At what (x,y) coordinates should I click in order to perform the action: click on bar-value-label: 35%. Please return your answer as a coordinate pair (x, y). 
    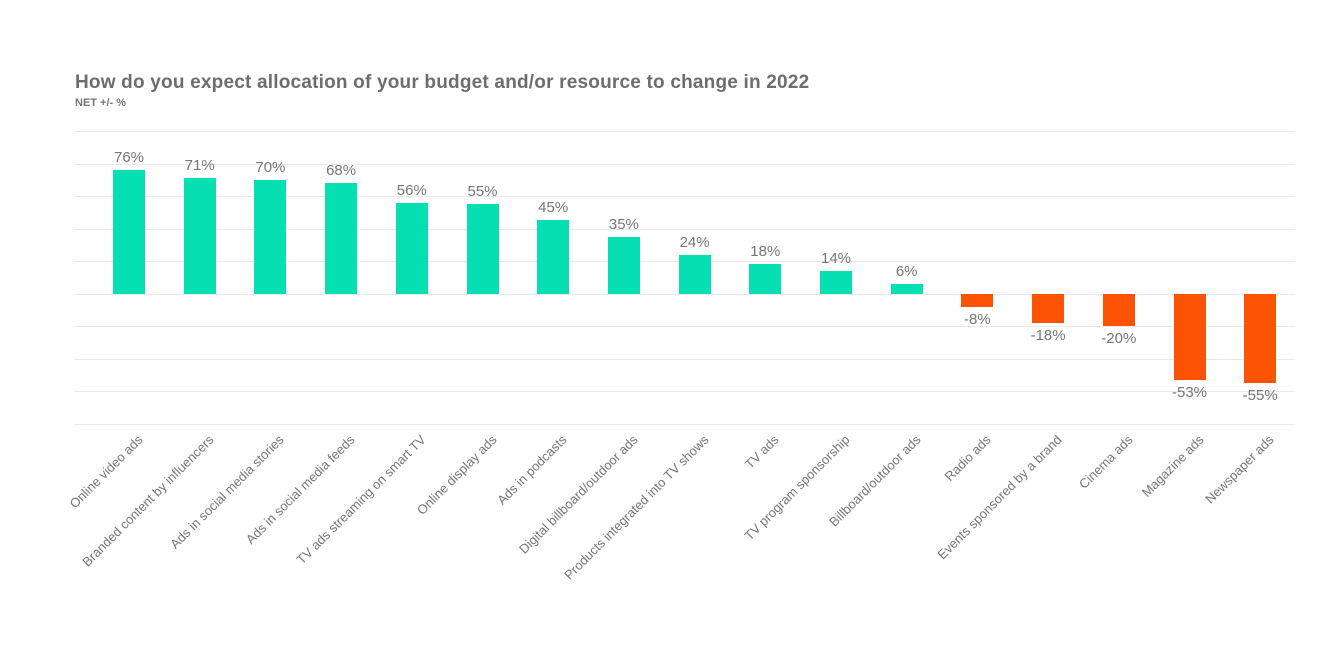
    Looking at the image, I should click on (623, 224).